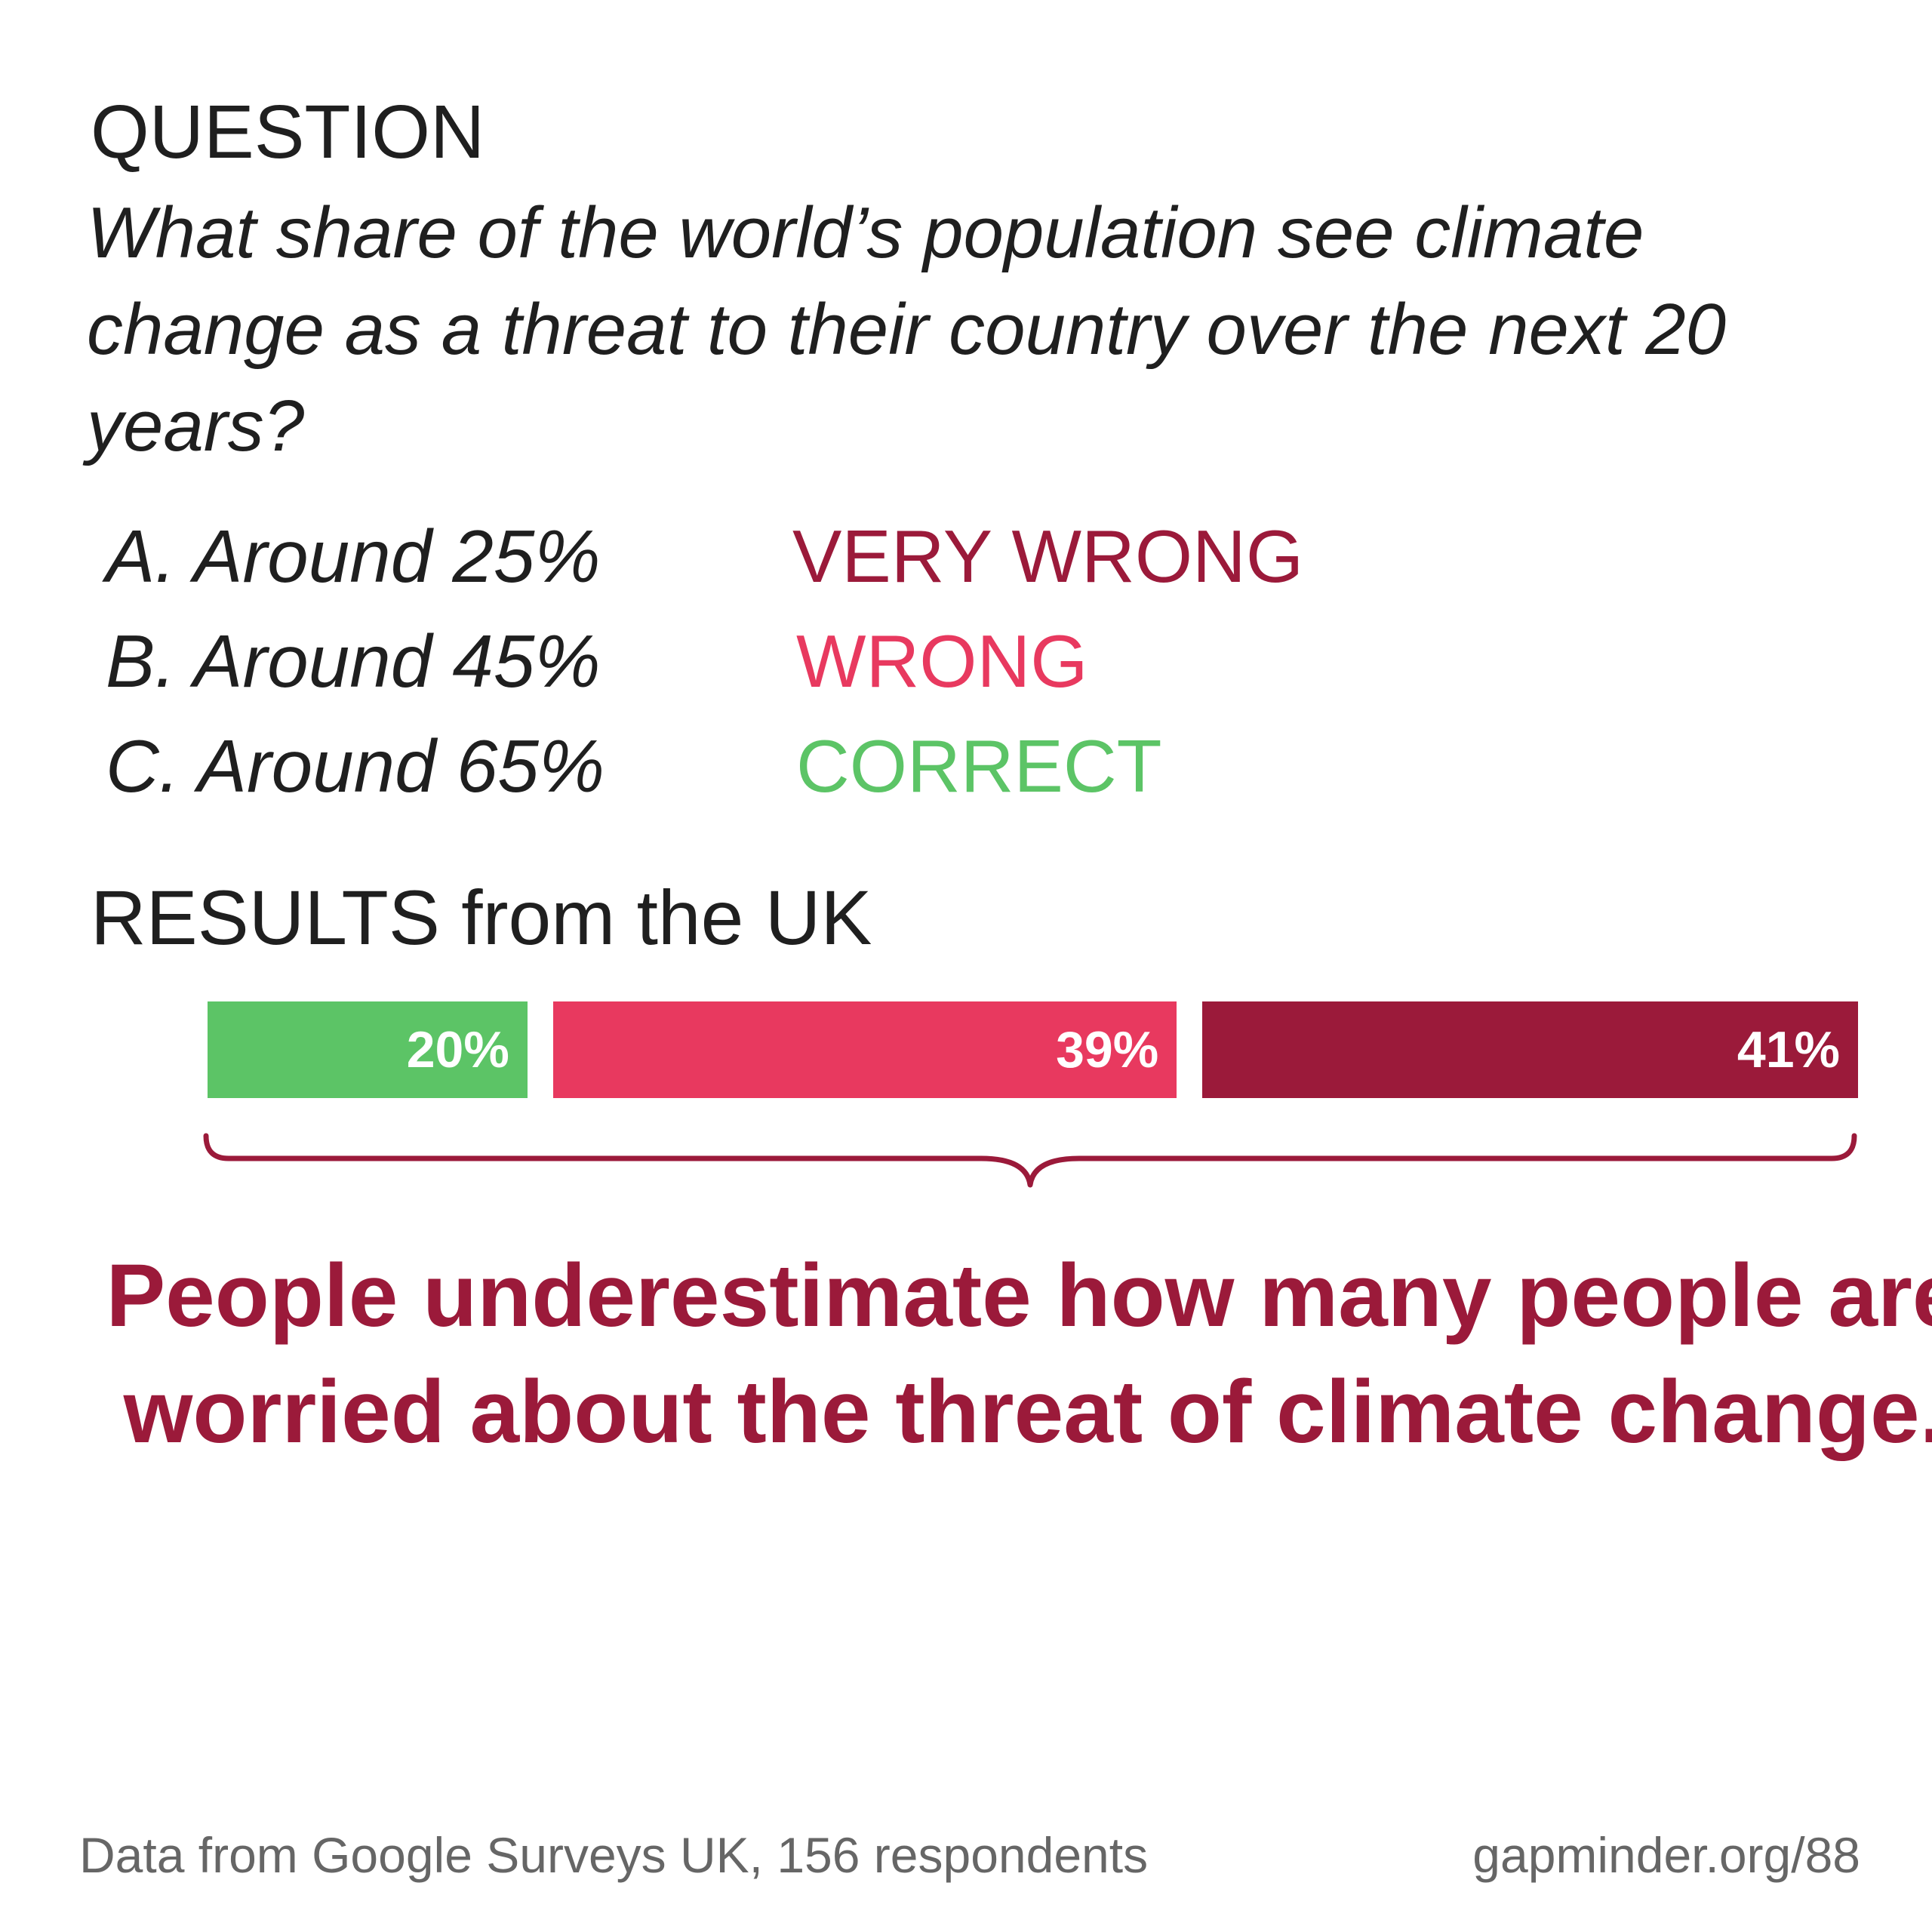  What do you see at coordinates (979, 766) in the screenshot?
I see `option-c-verdict: CORRECT` at bounding box center [979, 766].